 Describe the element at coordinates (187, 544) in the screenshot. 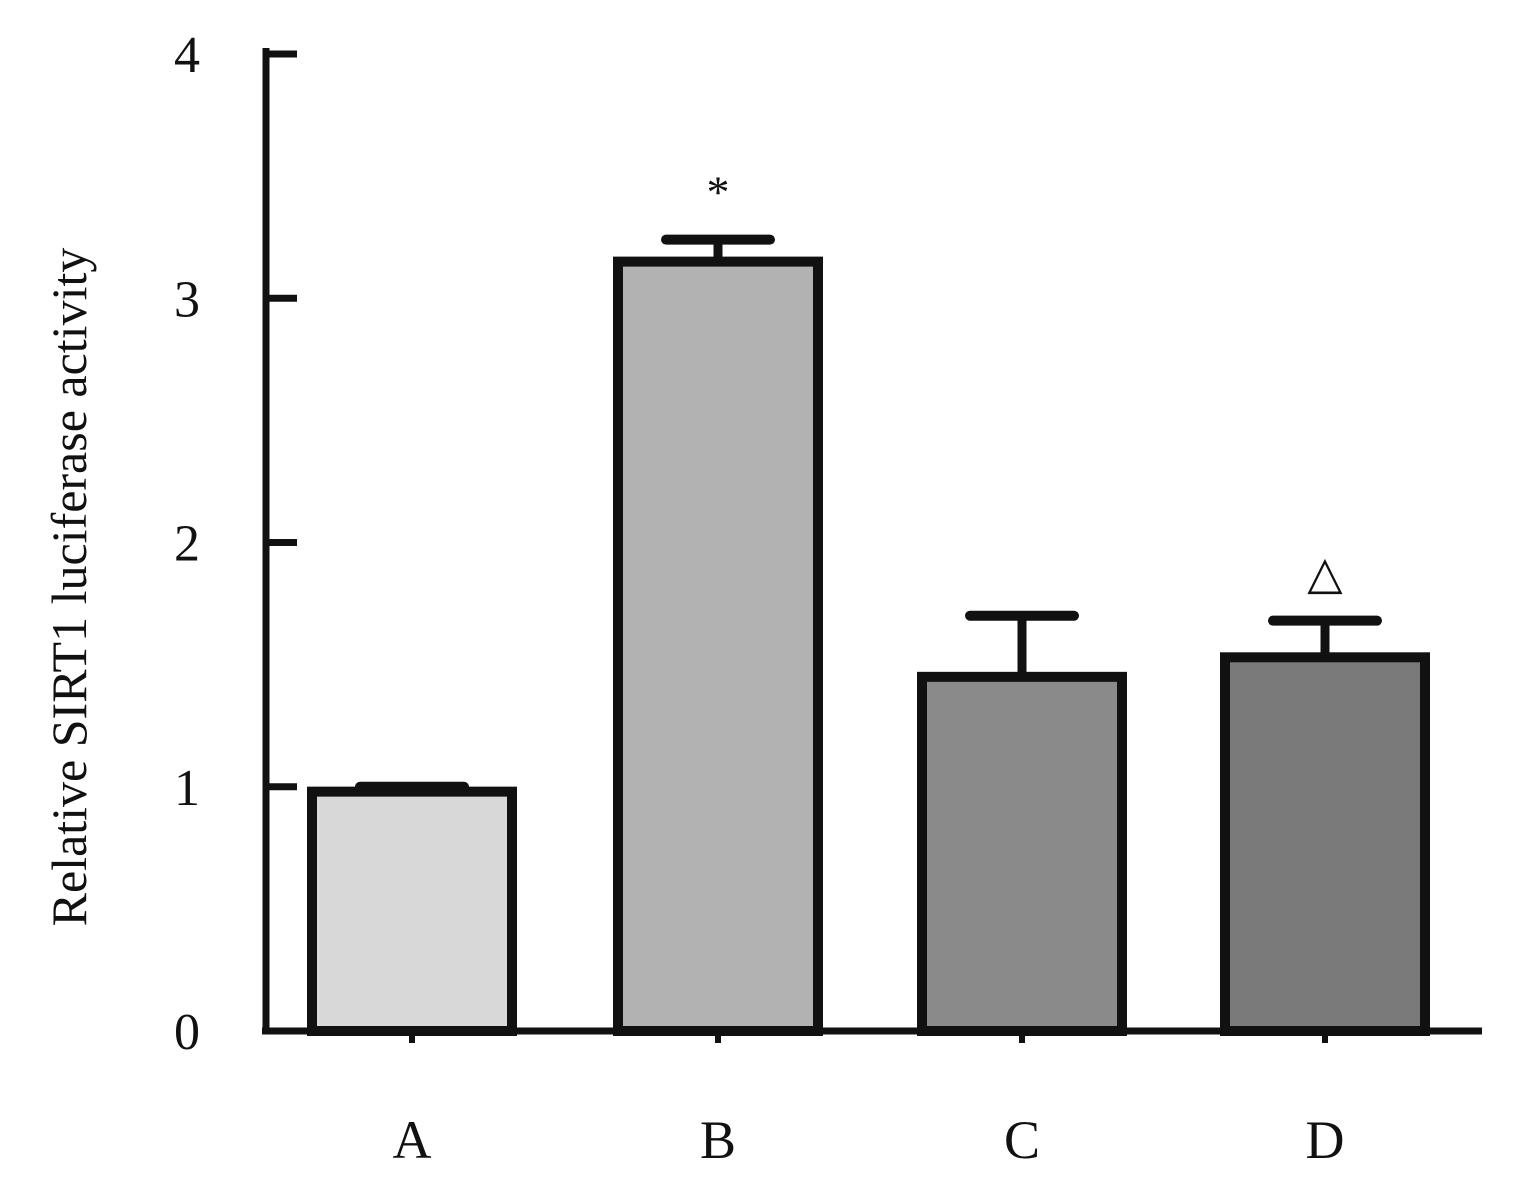

I see `y-tick-label: 2` at that location.